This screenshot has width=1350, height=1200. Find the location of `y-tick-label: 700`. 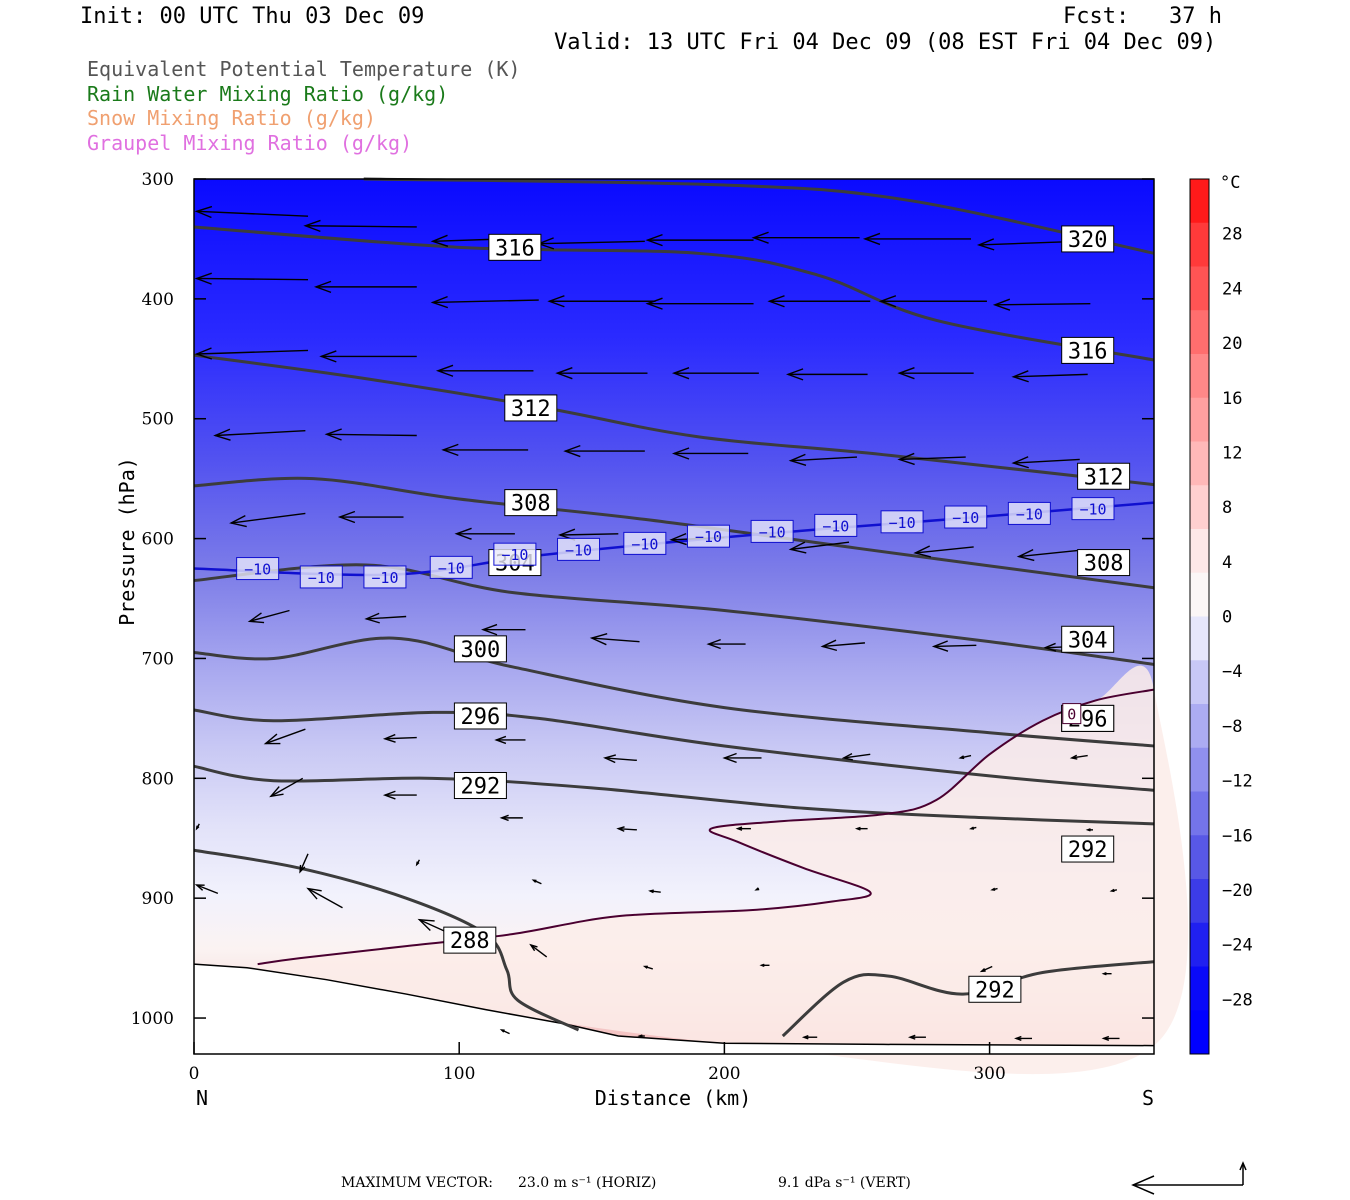

y-tick-label: 700 is located at coordinates (158, 659).